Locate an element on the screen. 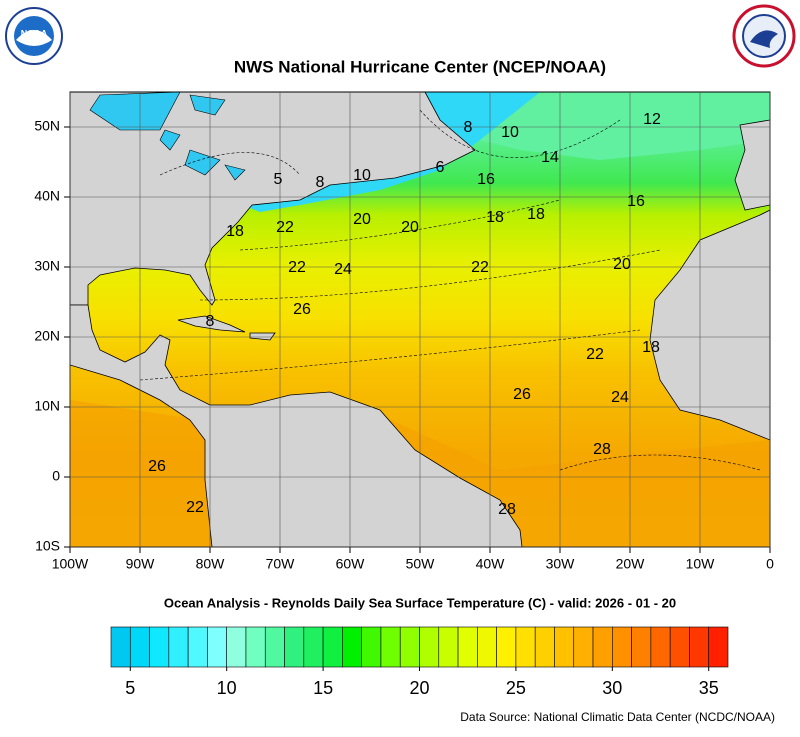  logo-text: NOAA is located at coordinates (34, 33).